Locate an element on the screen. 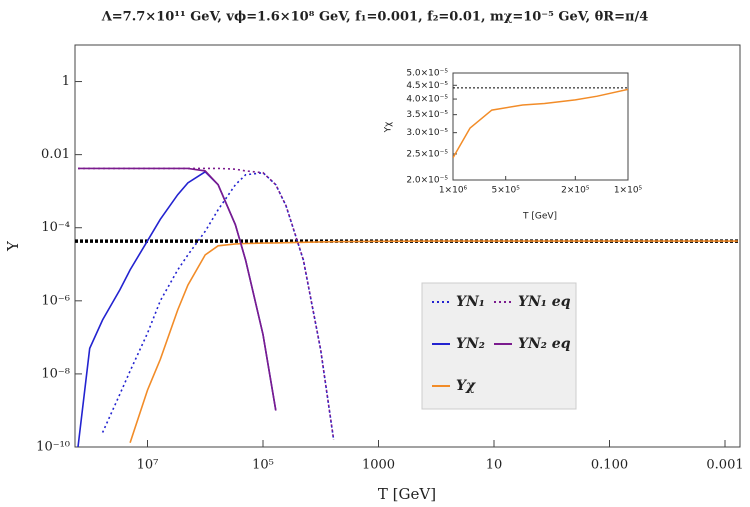  y-tick-label: 1 is located at coordinates (66, 81).